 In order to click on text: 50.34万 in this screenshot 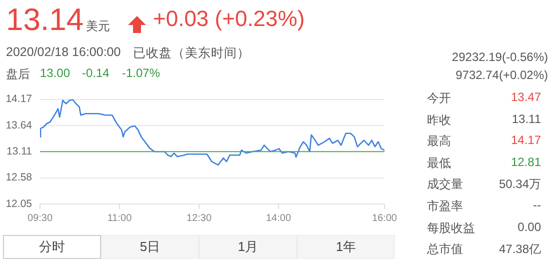, I will do `click(519, 185)`.